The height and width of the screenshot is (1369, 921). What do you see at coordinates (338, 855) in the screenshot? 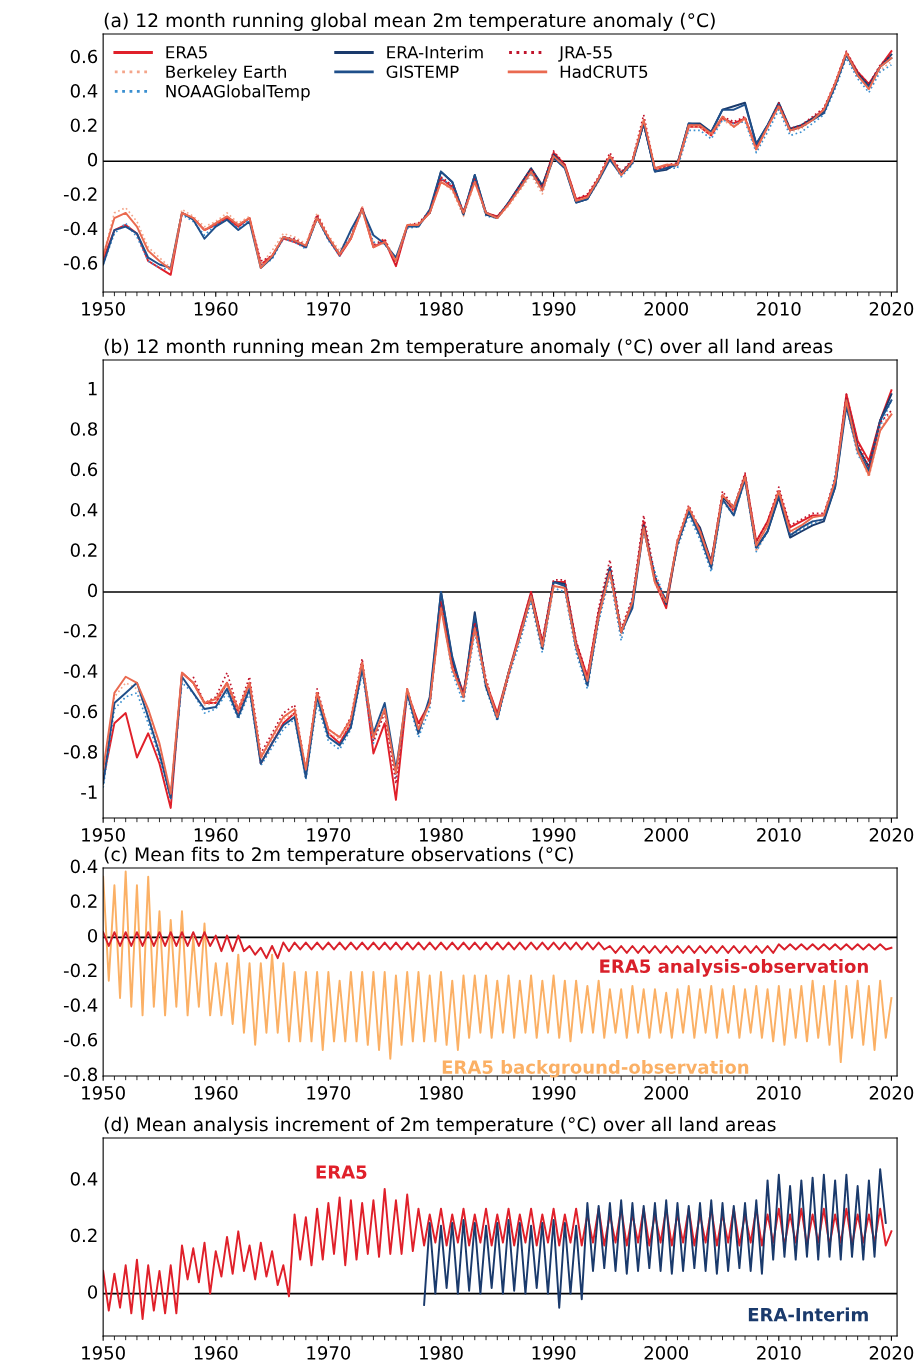
I see `chart-title: (c) Mean fits to 2m temperature observations (°C)` at bounding box center [338, 855].